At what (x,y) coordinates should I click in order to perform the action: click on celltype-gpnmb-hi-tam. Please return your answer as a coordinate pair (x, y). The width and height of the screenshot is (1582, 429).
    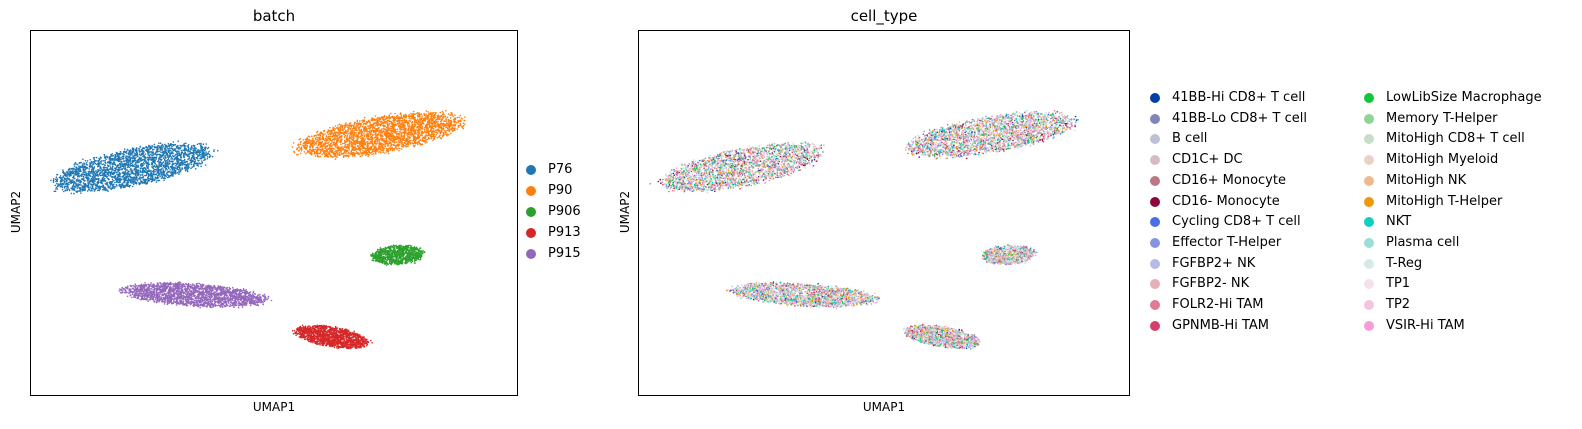
    Looking at the image, I should click on (866, 229).